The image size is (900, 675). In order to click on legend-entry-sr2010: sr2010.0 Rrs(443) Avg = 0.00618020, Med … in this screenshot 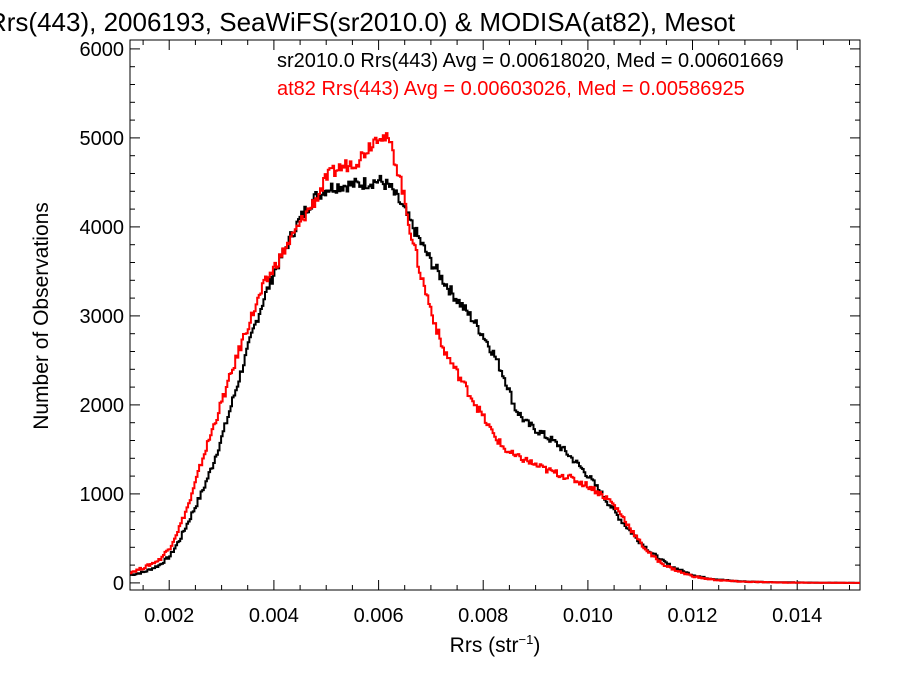, I will do `click(530, 61)`.